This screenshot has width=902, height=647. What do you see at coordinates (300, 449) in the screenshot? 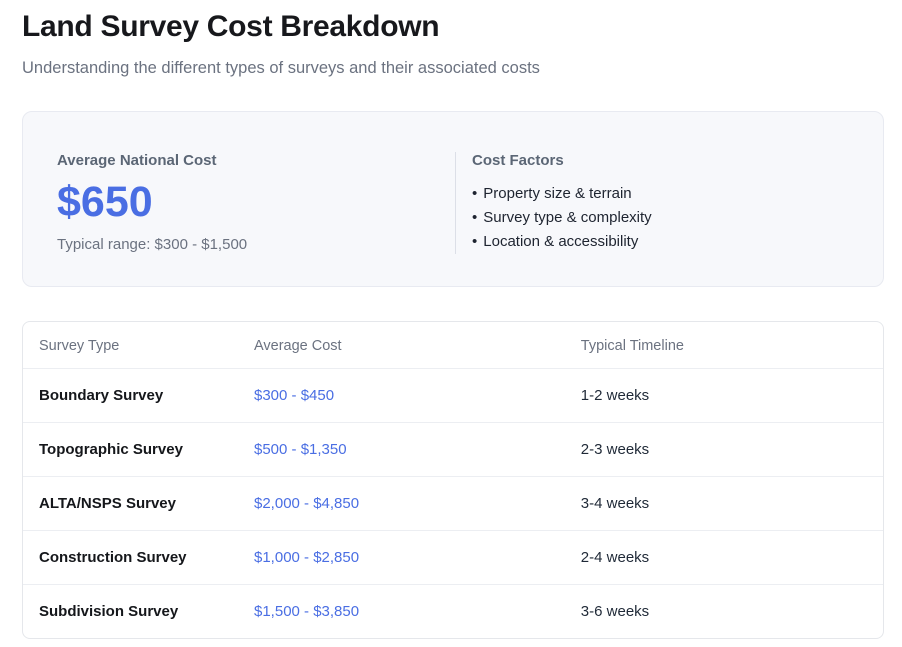
I see `average-cost-cell: $500 - $1,350` at bounding box center [300, 449].